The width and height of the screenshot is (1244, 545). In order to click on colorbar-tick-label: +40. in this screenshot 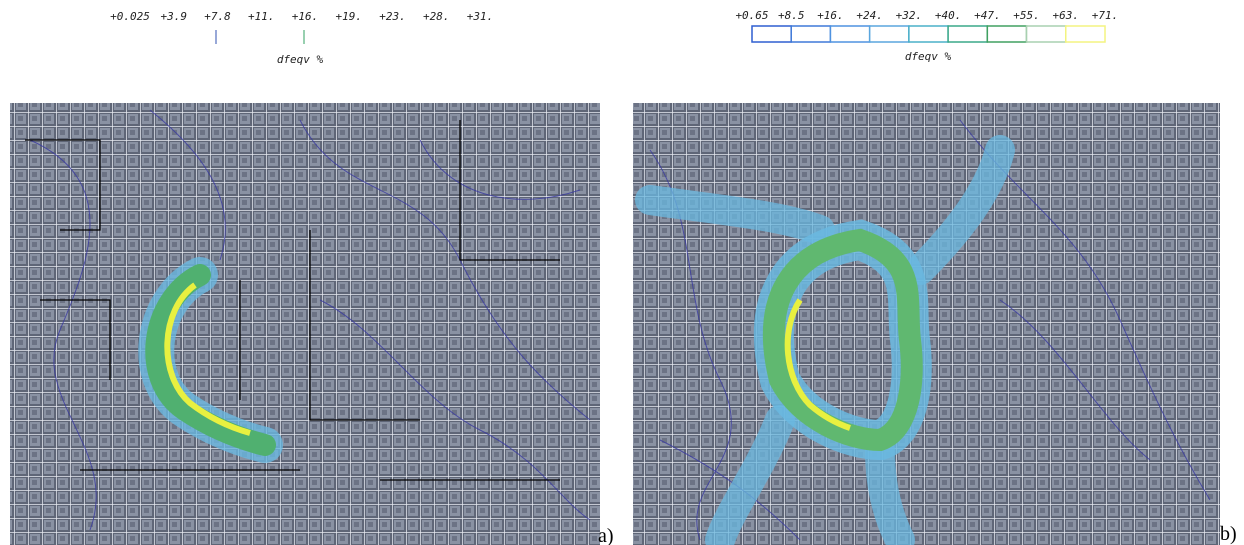, I will do `click(948, 15)`.